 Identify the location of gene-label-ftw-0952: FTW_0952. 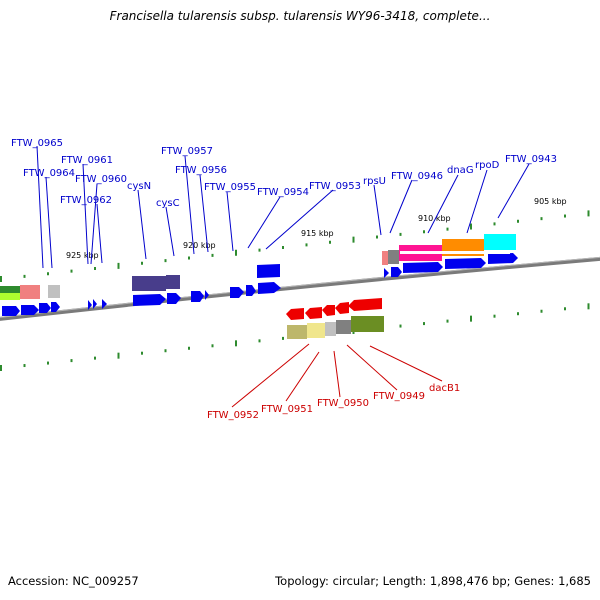
(233, 415).